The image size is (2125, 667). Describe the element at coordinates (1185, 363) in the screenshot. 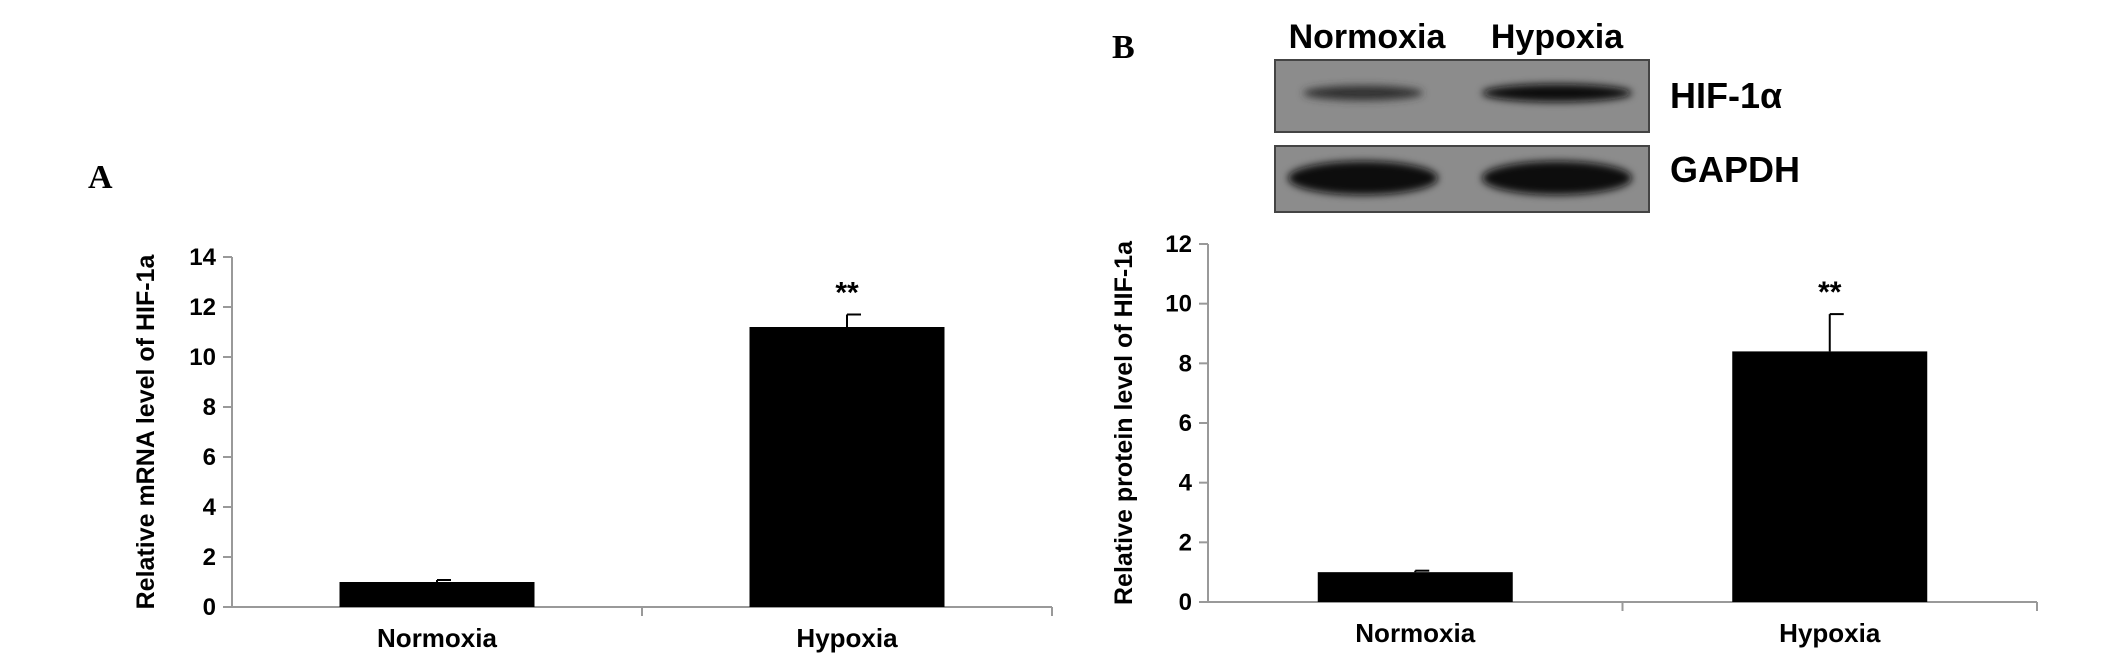

I see `chart-b-y-tick-label: 8` at that location.